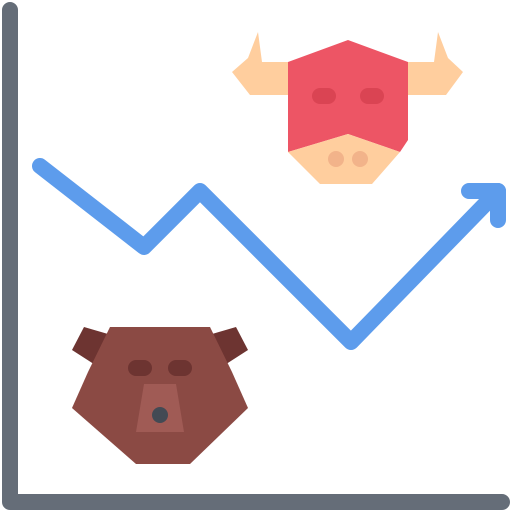 Image resolution: width=512 pixels, height=512 pixels. Describe the element at coordinates (434, 63) in the screenshot. I see `bull-horn-right` at that location.